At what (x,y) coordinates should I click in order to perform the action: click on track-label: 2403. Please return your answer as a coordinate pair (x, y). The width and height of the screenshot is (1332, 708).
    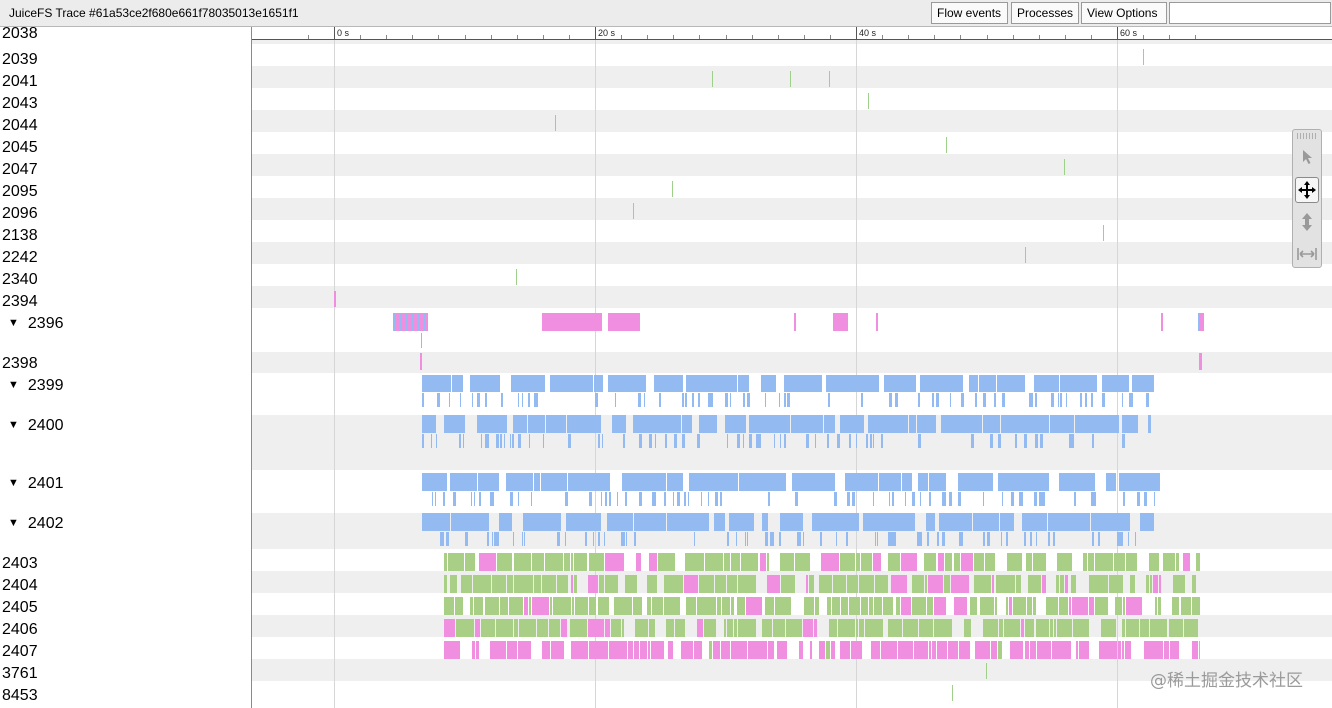
    Looking at the image, I should click on (20, 564).